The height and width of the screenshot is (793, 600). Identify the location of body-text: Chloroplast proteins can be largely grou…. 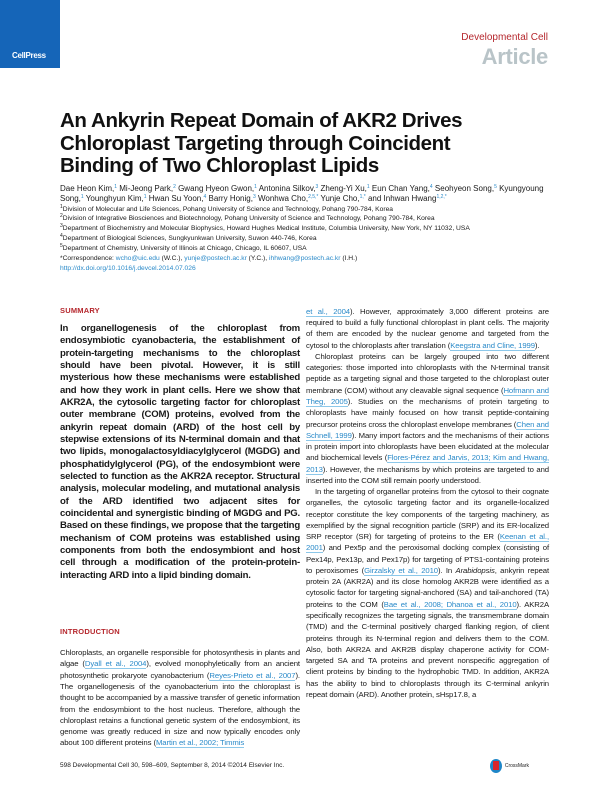
(427, 373).